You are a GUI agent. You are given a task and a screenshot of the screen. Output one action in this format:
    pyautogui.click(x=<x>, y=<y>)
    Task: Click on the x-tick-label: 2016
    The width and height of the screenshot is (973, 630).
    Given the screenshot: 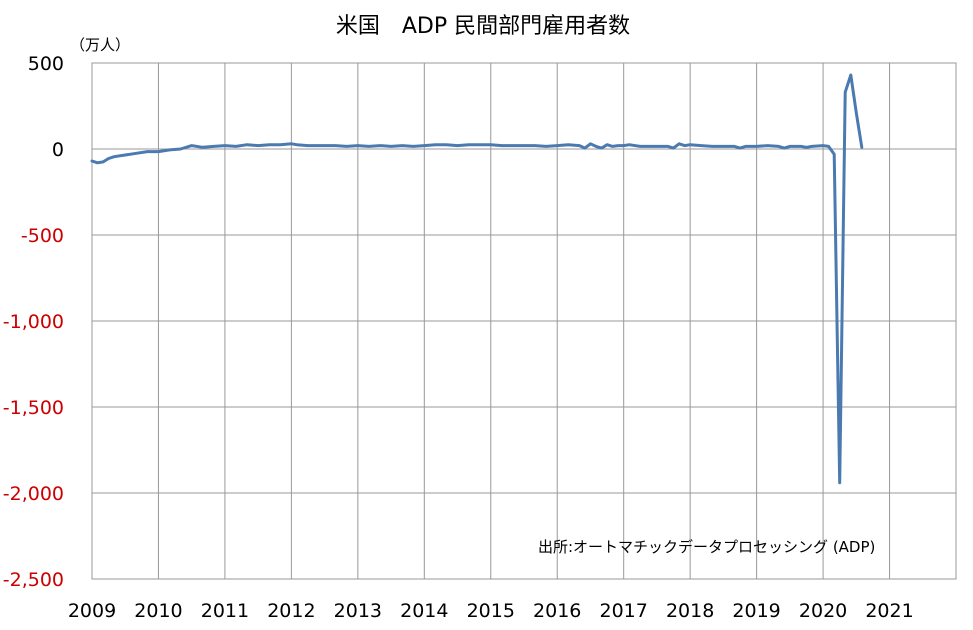 What is the action you would take?
    pyautogui.click(x=557, y=611)
    